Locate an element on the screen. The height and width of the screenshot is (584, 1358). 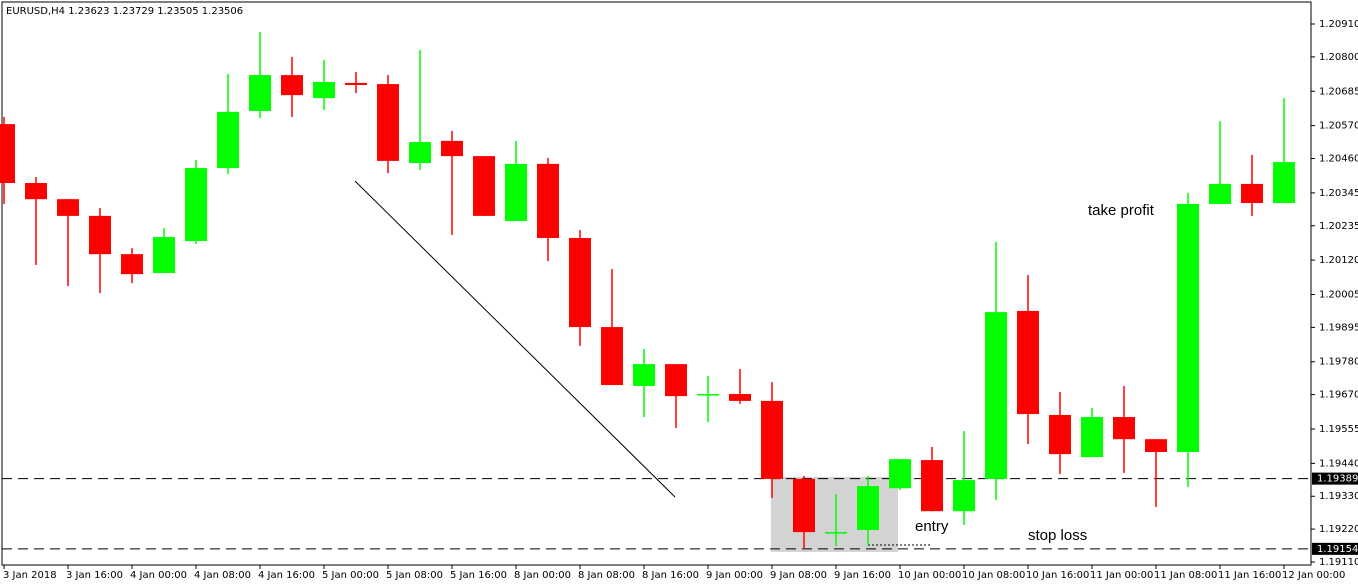
x-tick-label: 9 Jan 08:00 is located at coordinates (798, 575).